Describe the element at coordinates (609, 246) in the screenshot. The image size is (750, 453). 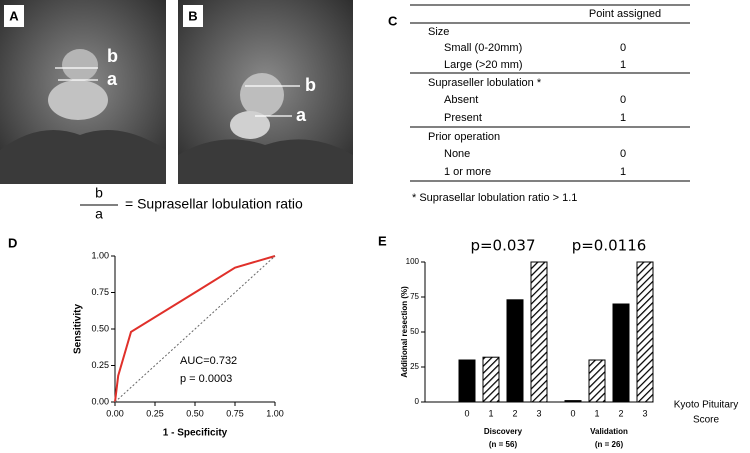
I see `p-value: p=0.0116` at that location.